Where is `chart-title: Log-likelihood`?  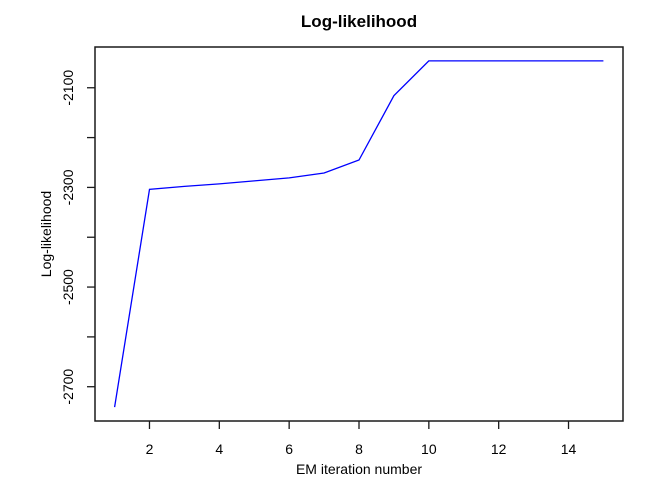
chart-title: Log-likelihood is located at coordinates (359, 21).